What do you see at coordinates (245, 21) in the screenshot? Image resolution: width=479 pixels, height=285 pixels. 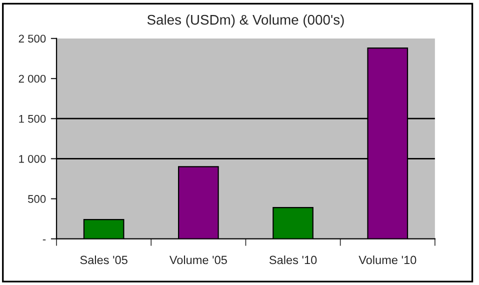 I see `chart-title: Sales (USDm) & Volume (000's)` at bounding box center [245, 21].